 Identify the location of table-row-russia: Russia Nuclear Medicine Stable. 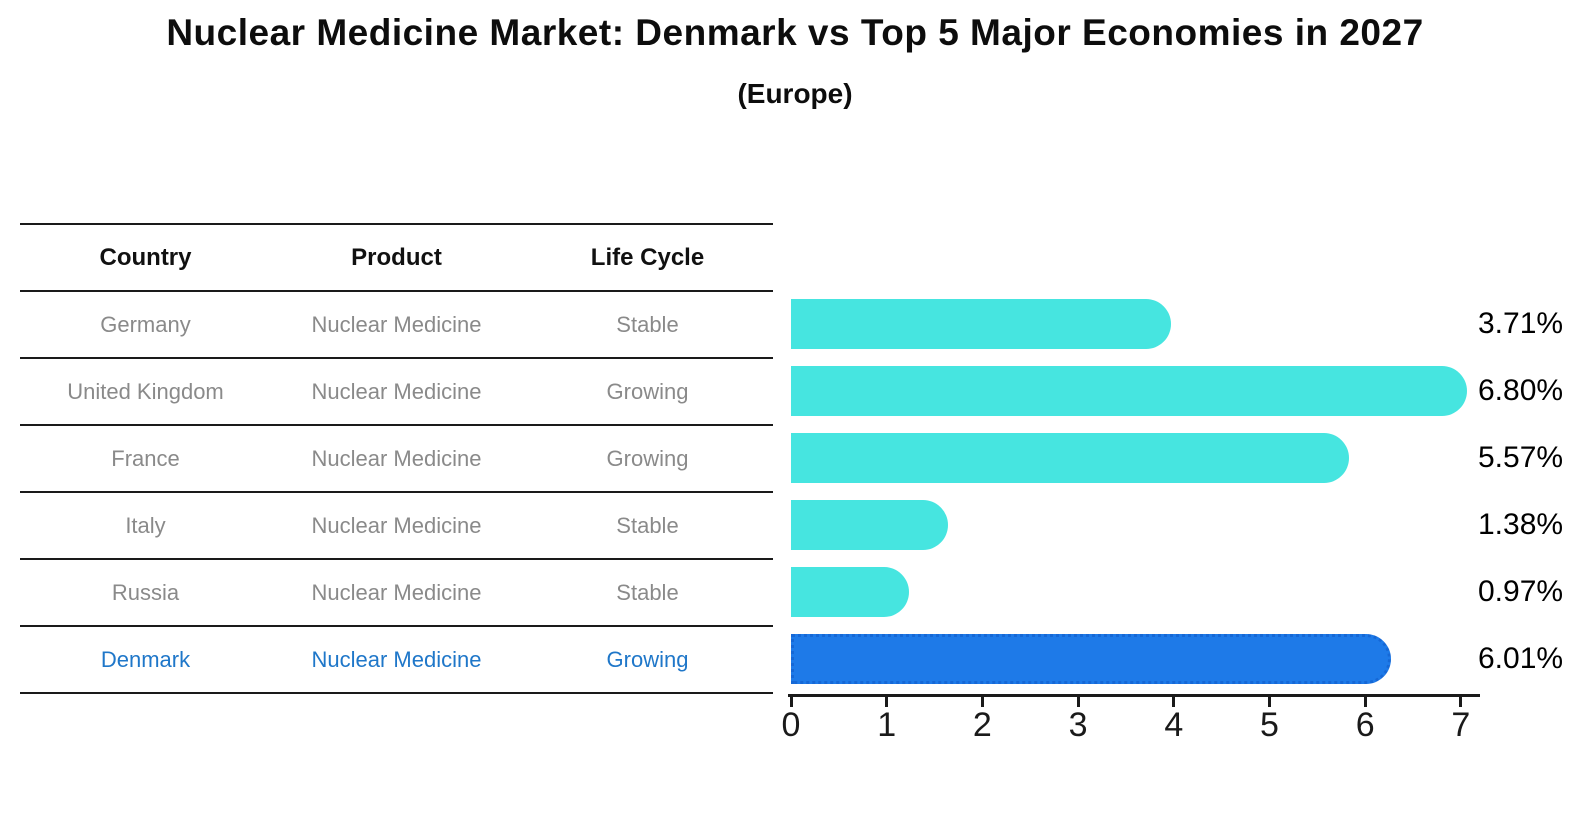
(396, 593).